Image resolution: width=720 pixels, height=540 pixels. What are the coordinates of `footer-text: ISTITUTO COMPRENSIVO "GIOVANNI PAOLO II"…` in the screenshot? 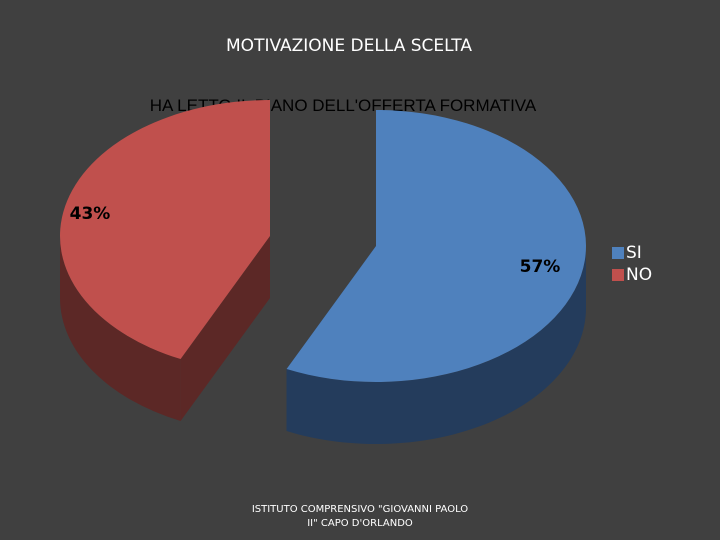 It's located at (360, 516).